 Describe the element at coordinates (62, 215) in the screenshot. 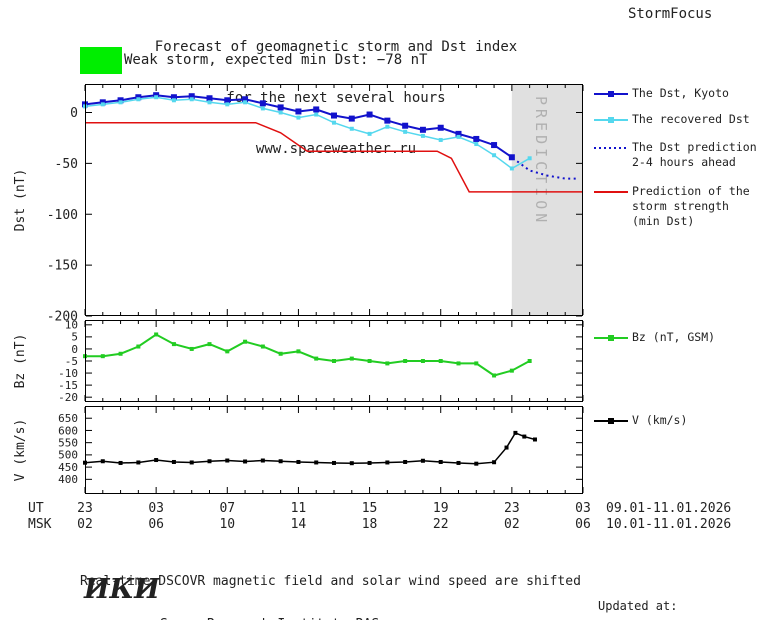

I see `y-tick-label: -100` at that location.